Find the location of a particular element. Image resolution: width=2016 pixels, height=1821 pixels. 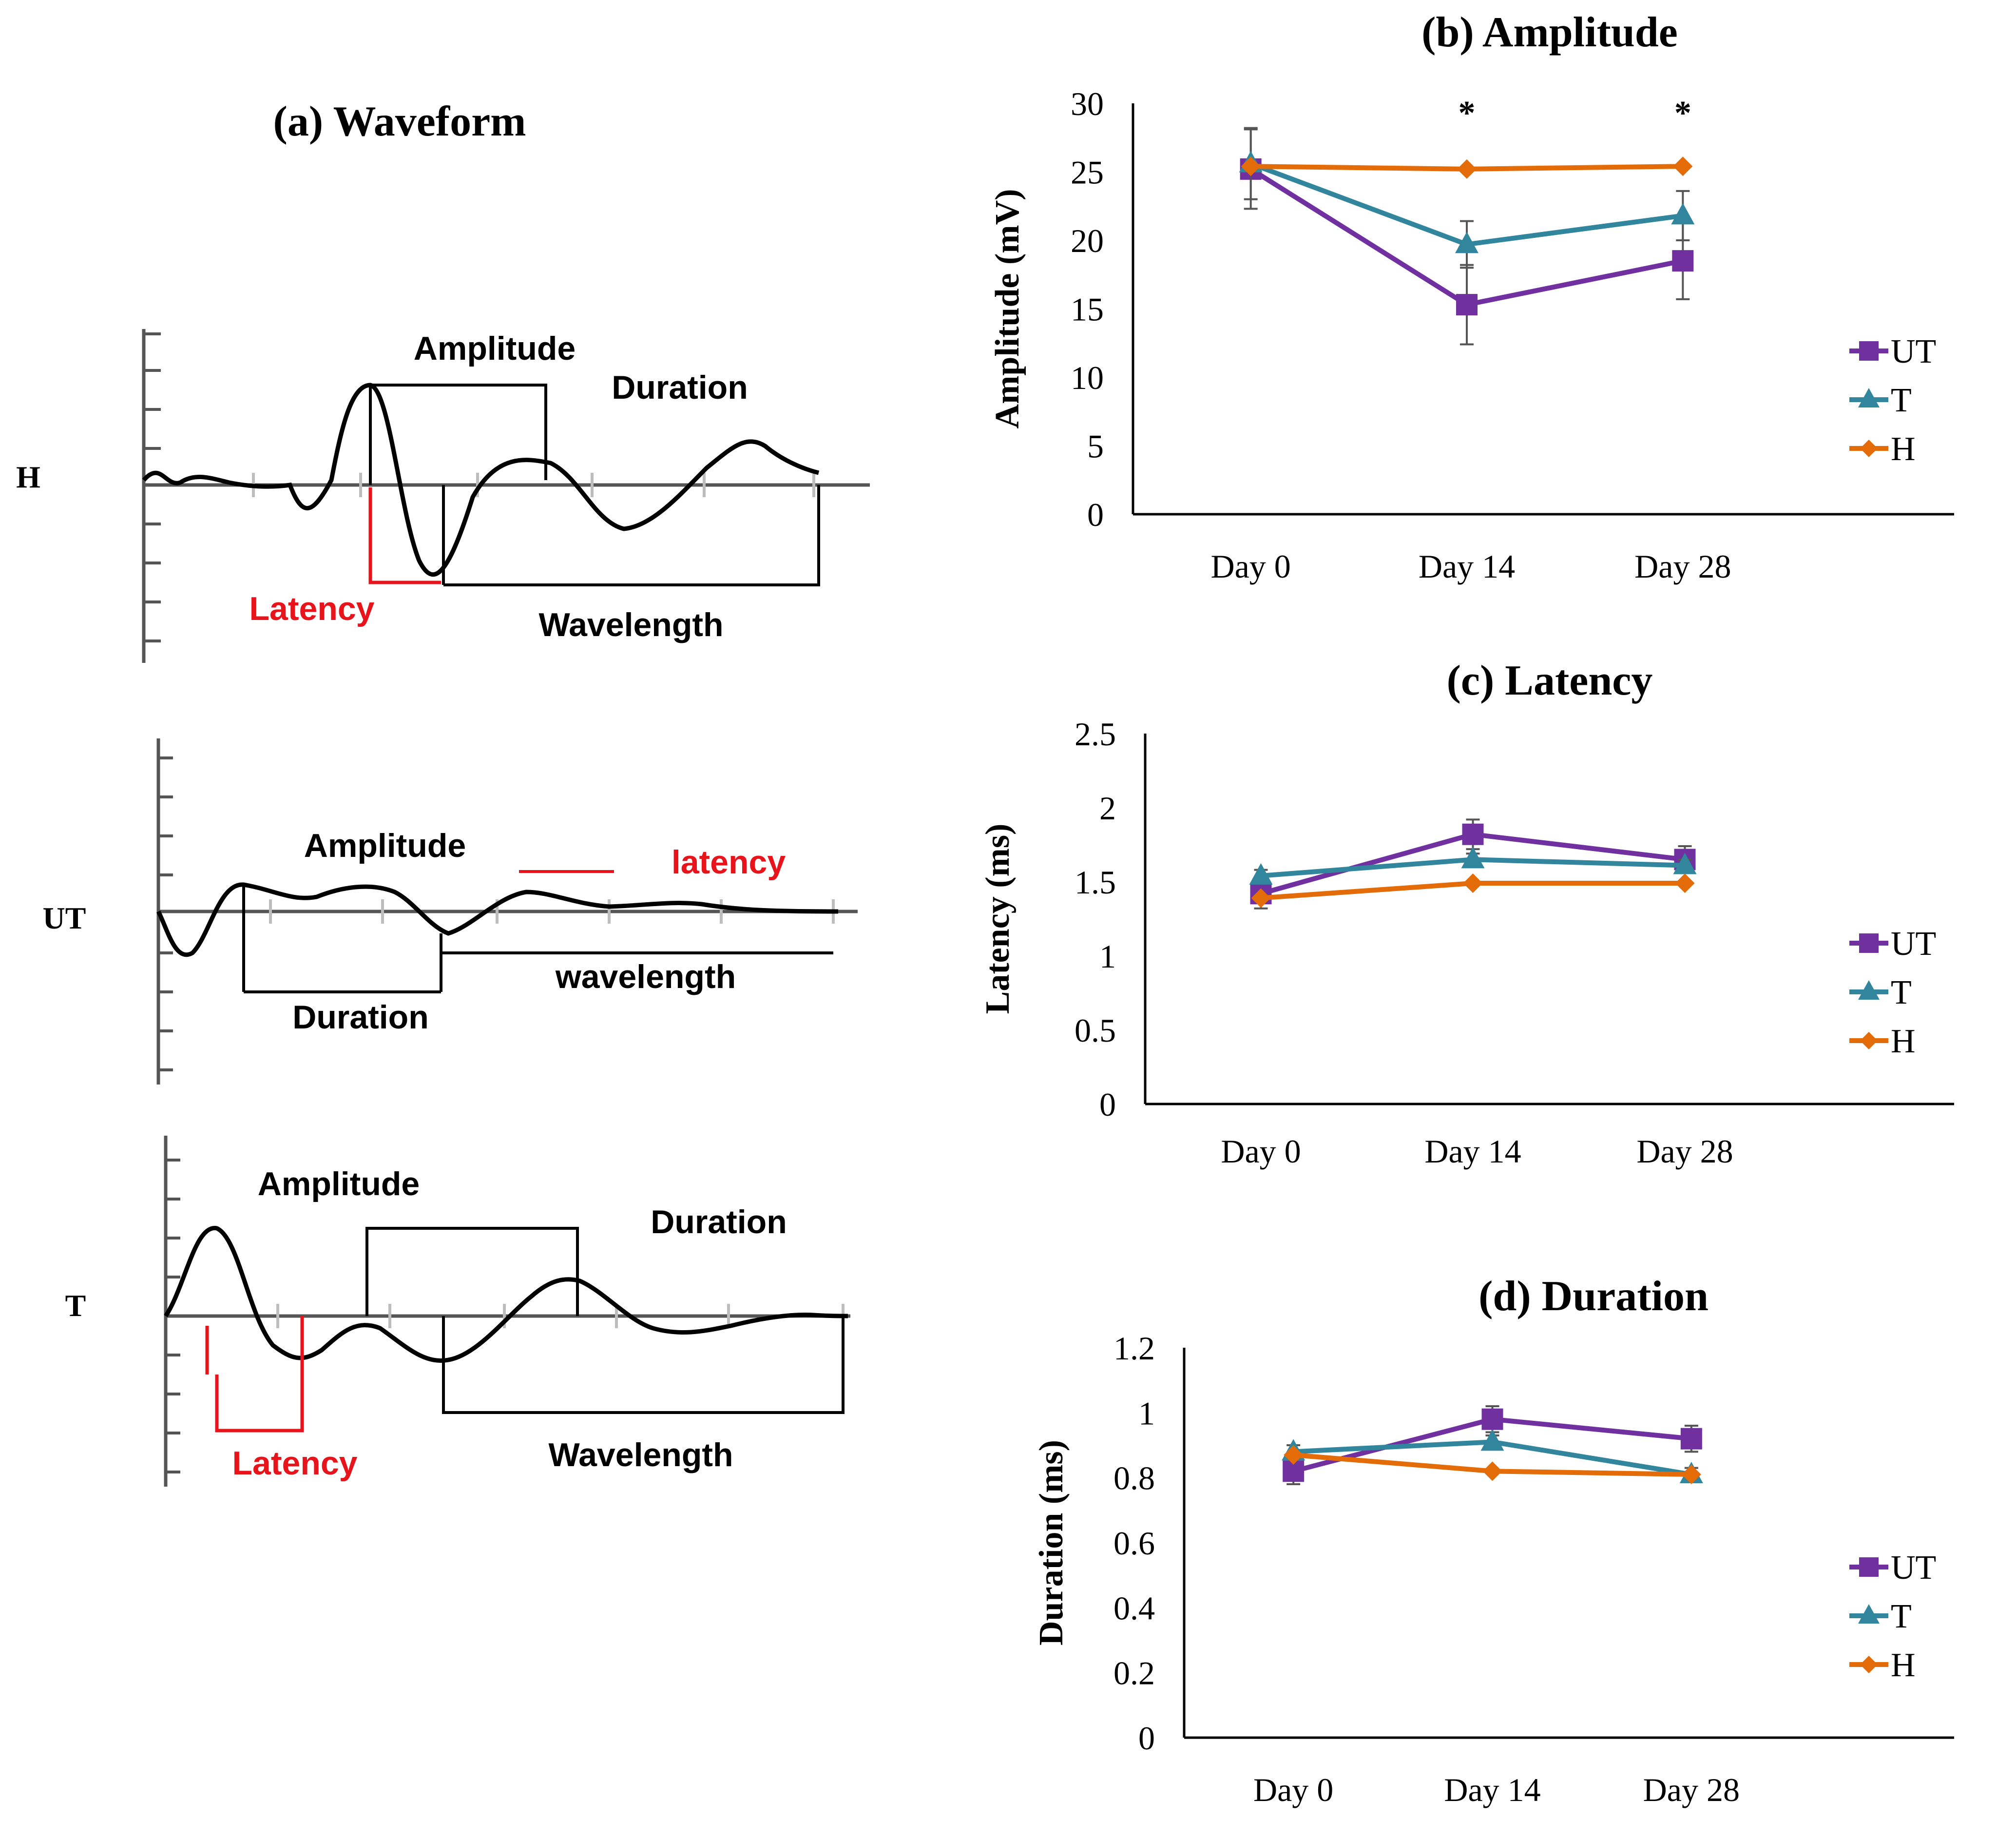

y-tick-label: 0.8 is located at coordinates (1135, 1478).